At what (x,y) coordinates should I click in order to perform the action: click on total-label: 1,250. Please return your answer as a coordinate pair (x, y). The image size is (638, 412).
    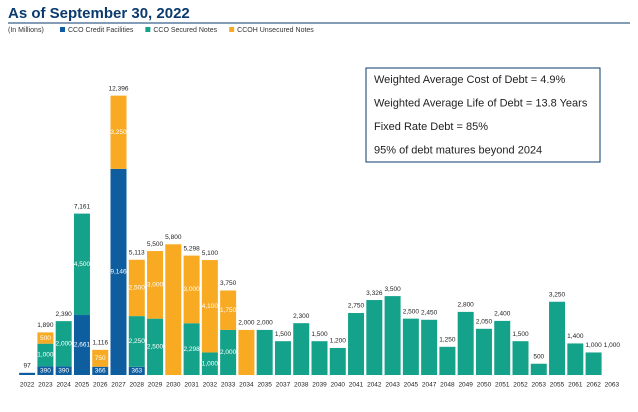
    Looking at the image, I should click on (447, 340).